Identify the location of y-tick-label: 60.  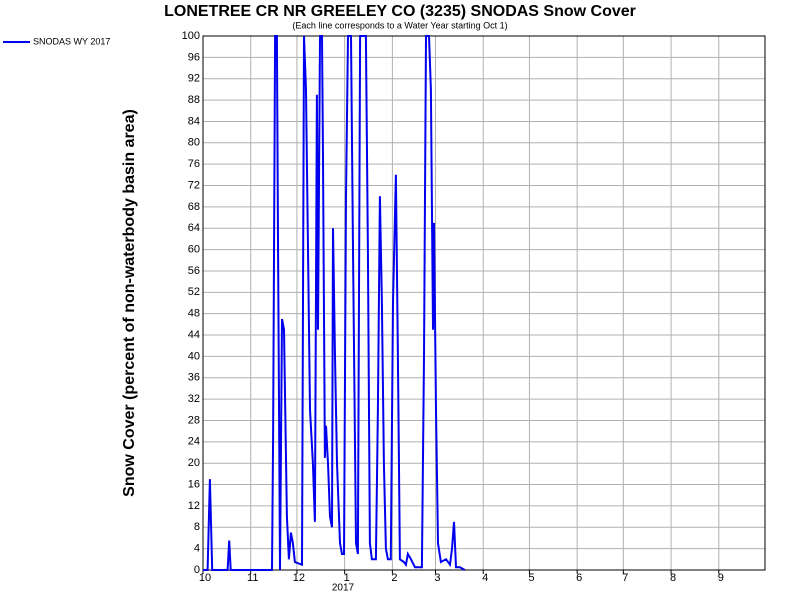
(194, 250).